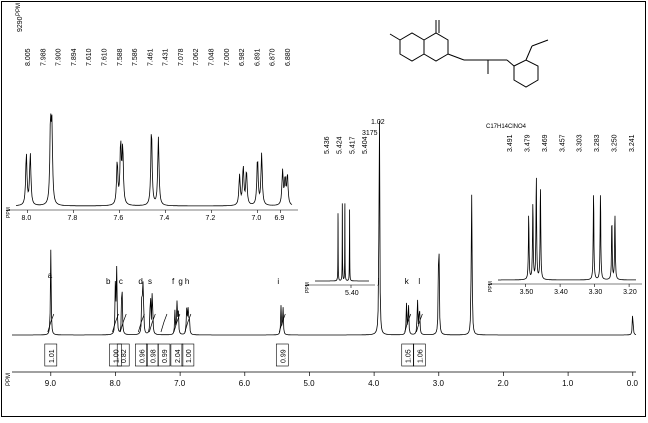 This screenshot has width=648, height=423. What do you see at coordinates (104, 57) in the screenshot?
I see `inset-peak-label: 7.610` at bounding box center [104, 57].